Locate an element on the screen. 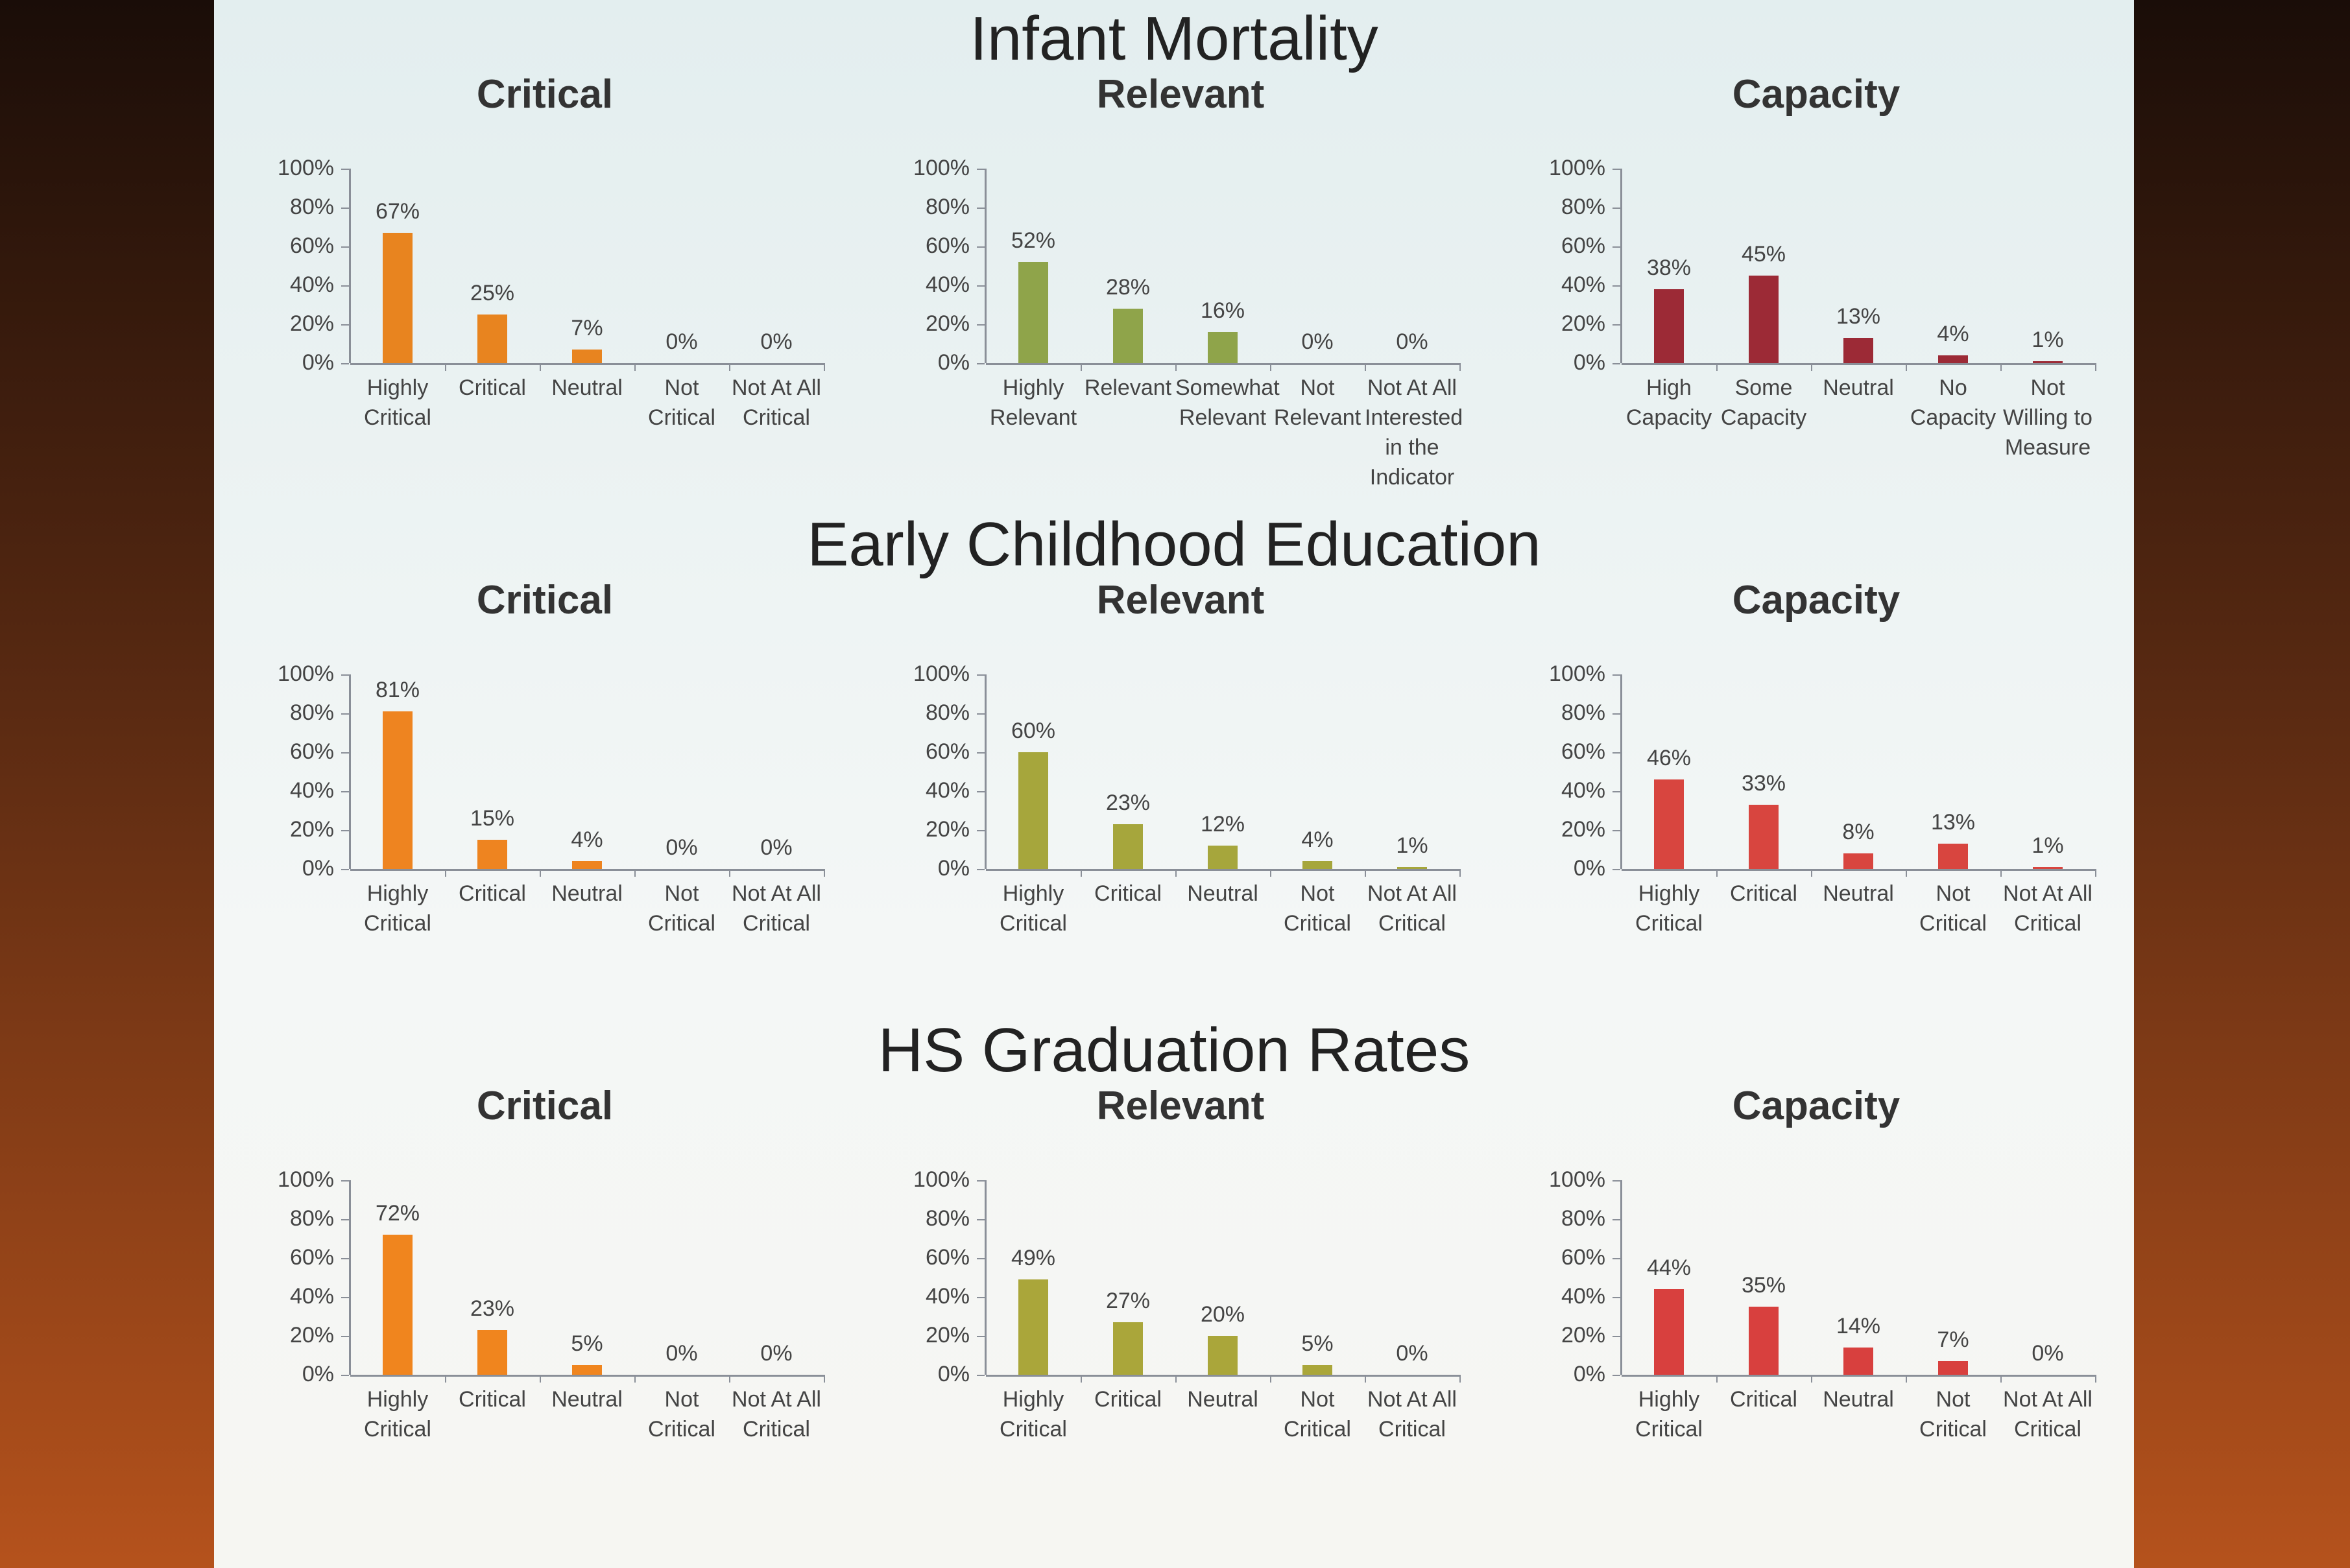  value-label: 72% is located at coordinates (397, 1213).